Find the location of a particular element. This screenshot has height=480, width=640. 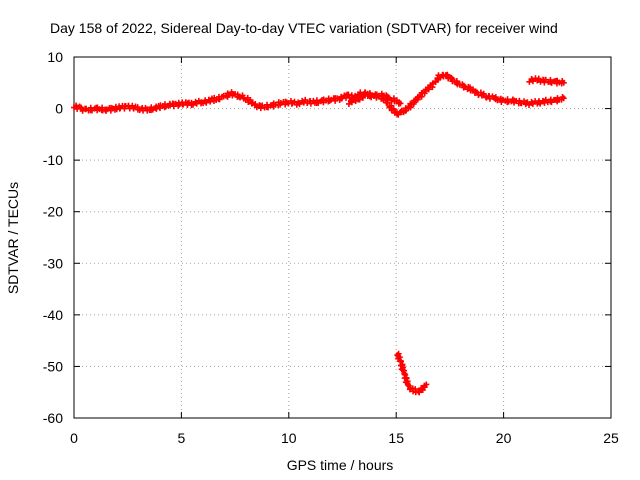

y-tick-label: -30 is located at coordinates (53, 263).